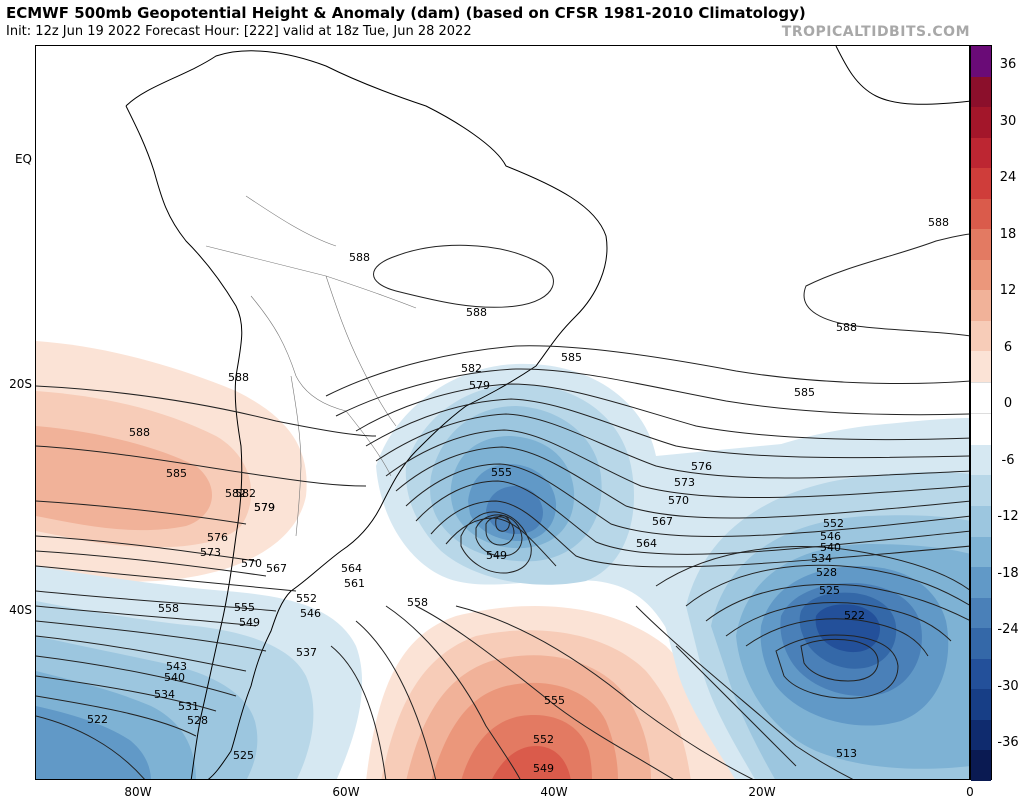  I want to click on contour-label: 543, so click(176, 666).